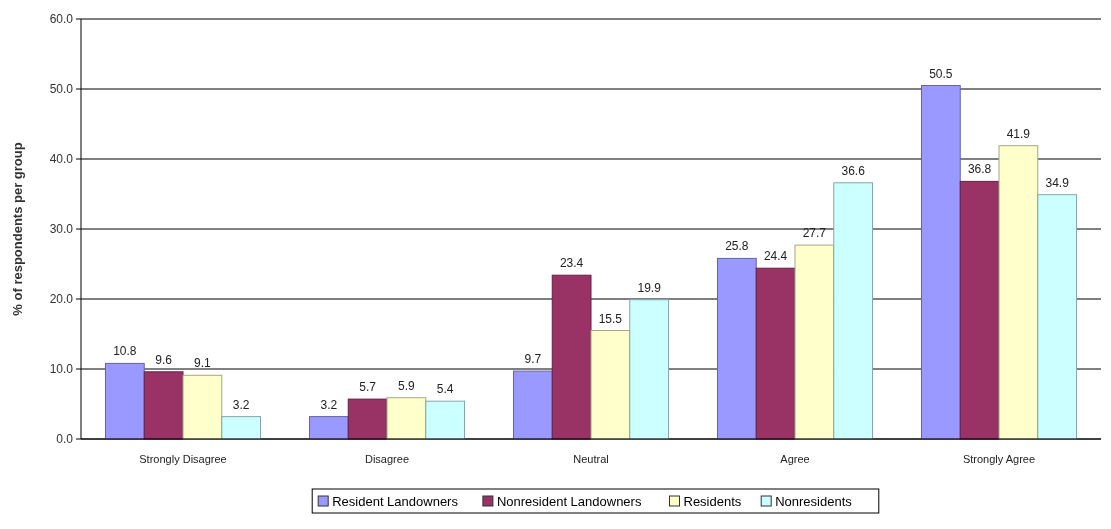 The width and height of the screenshot is (1111, 529). What do you see at coordinates (61, 369) in the screenshot?
I see `y-tick-label: 10.0` at bounding box center [61, 369].